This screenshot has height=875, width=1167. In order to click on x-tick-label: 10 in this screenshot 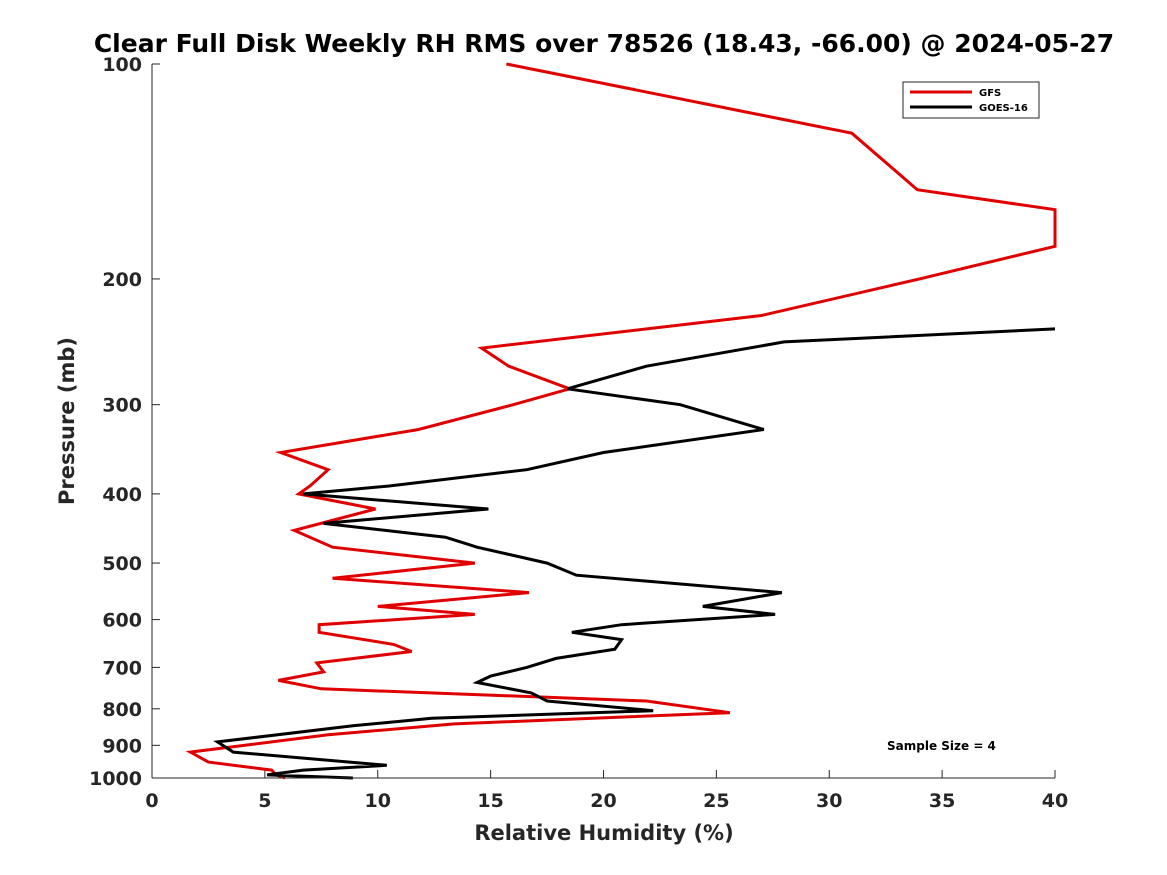, I will do `click(378, 801)`.